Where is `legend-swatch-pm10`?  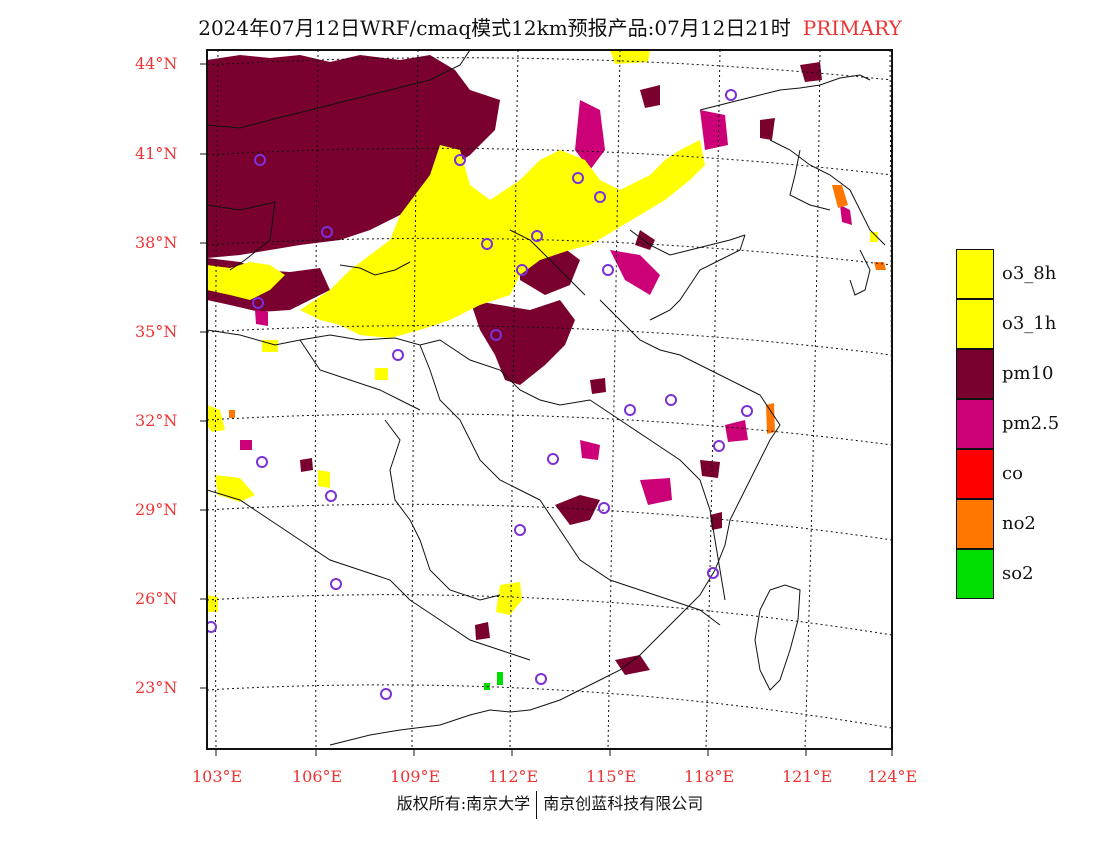 legend-swatch-pm10 is located at coordinates (975, 374).